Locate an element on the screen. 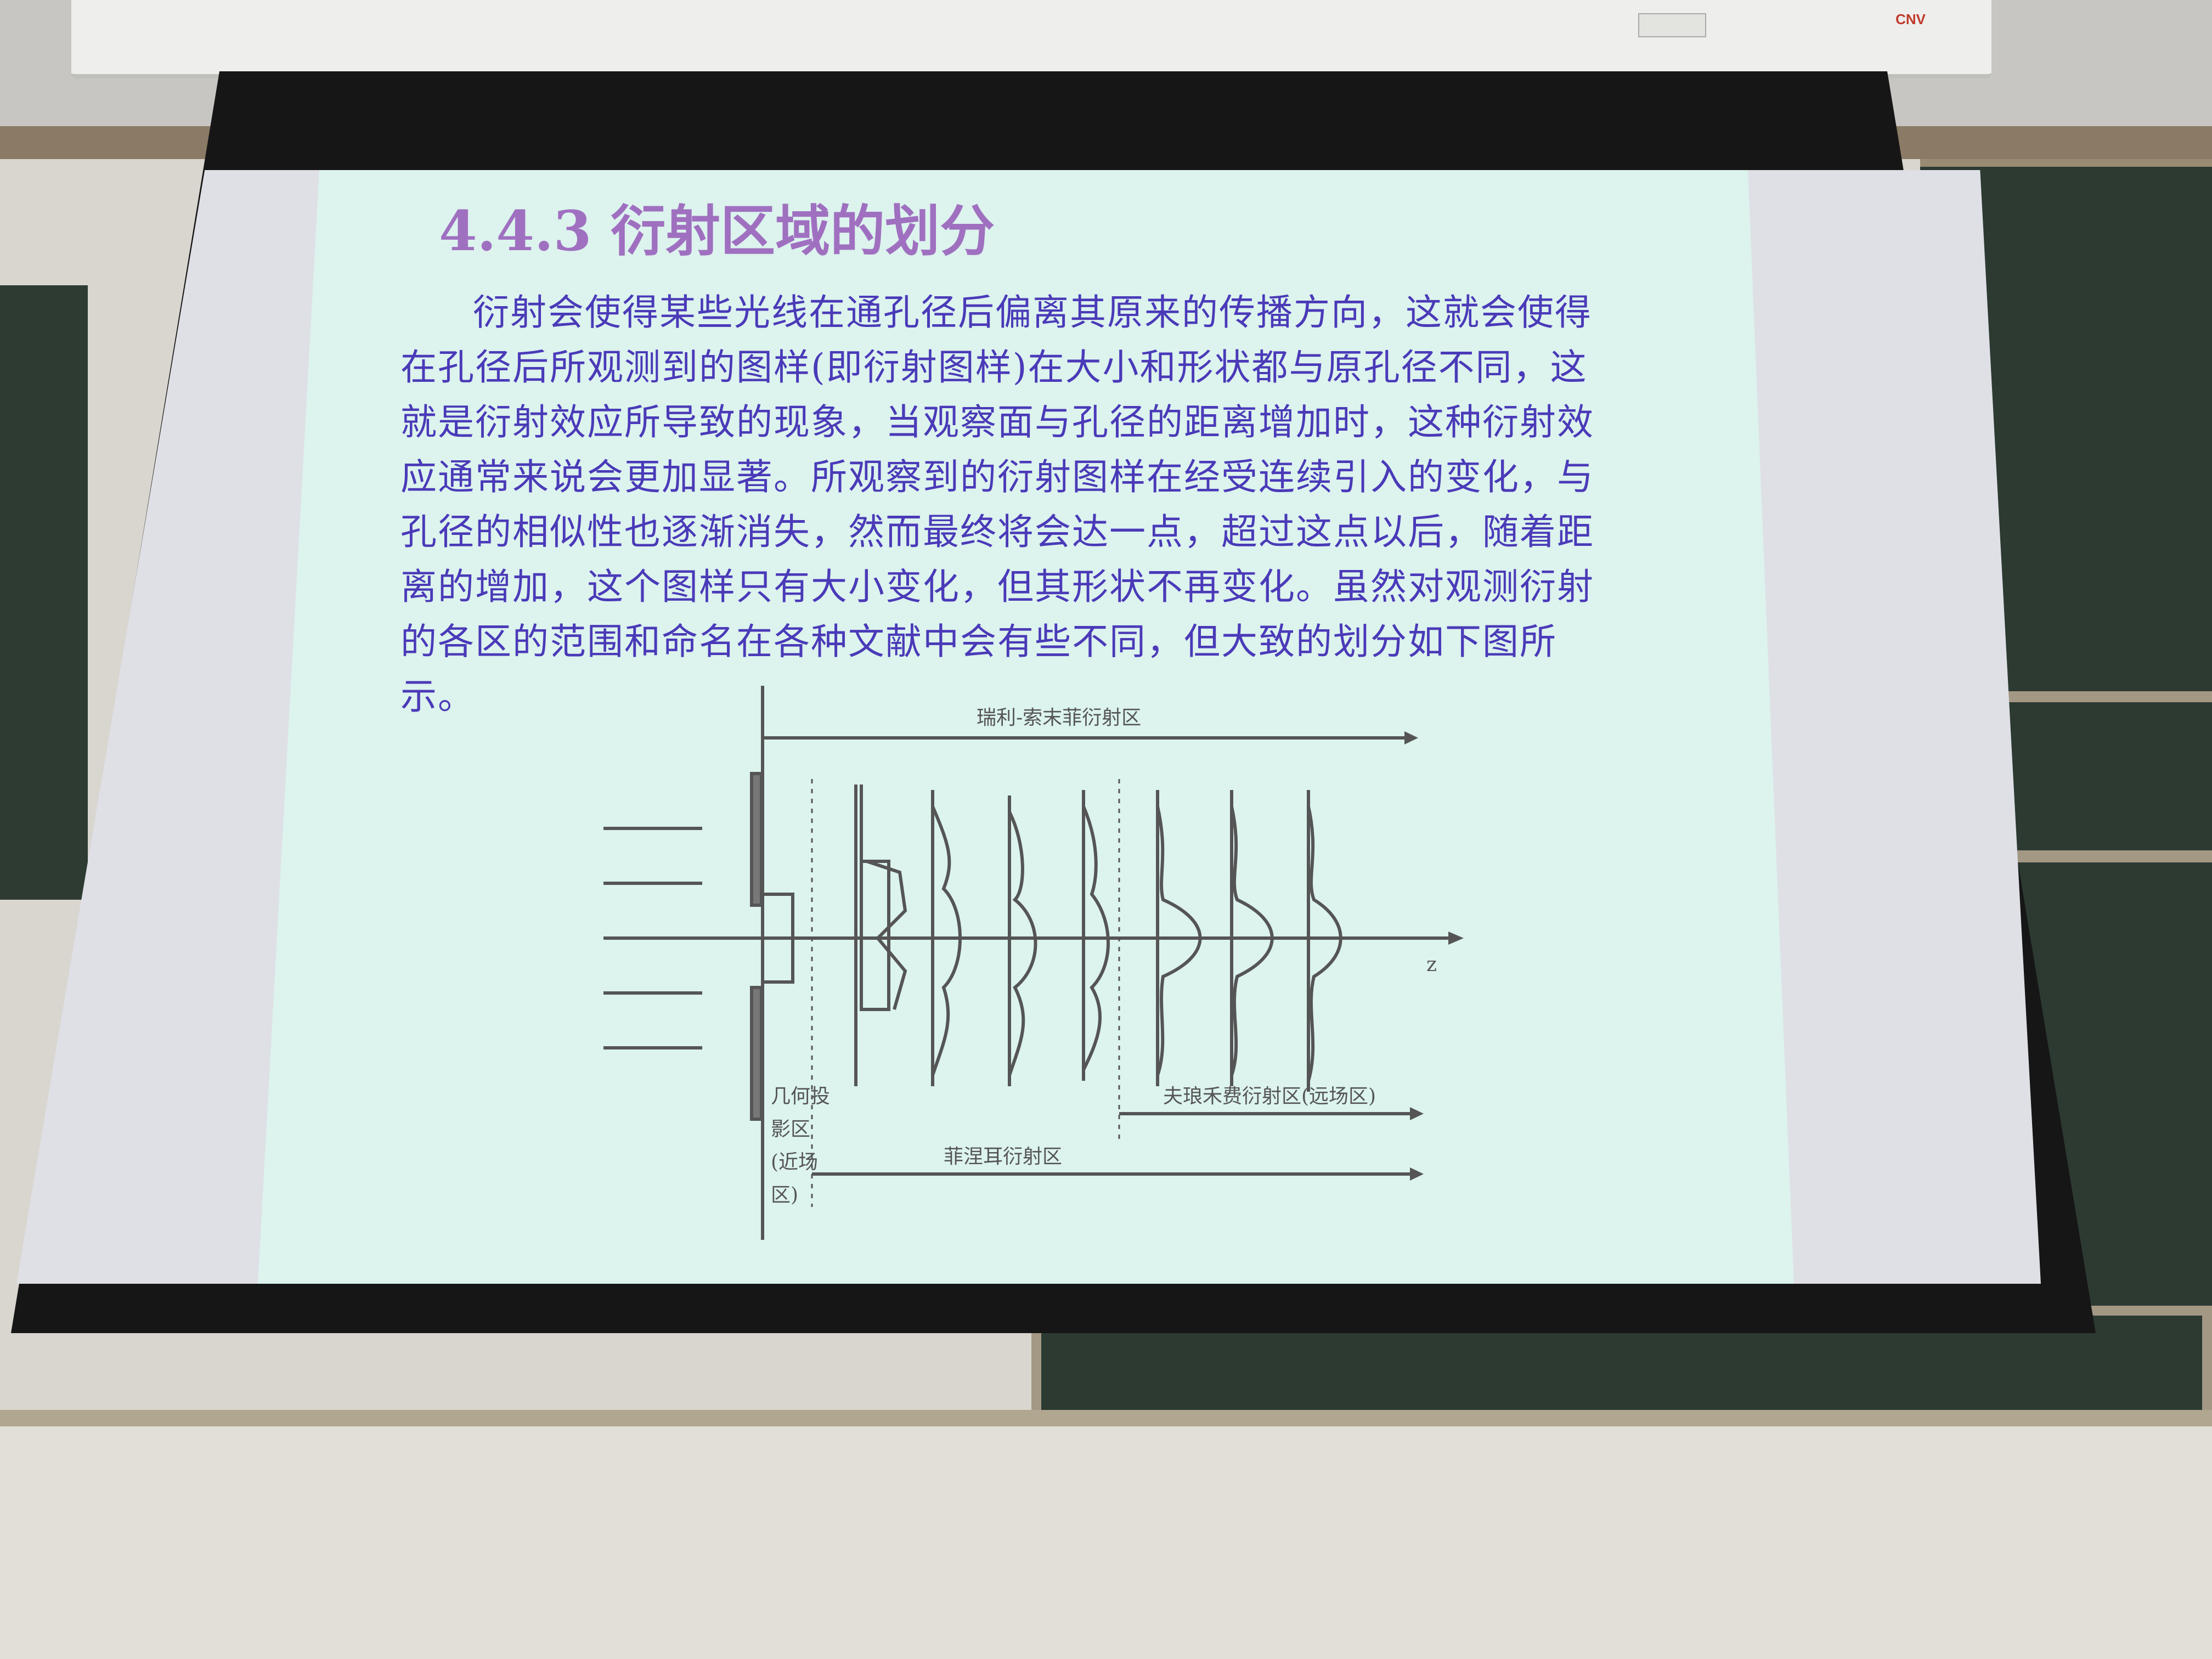 The height and width of the screenshot is (1659, 2212). projector-screen-housing: CNV is located at coordinates (1031, 39).